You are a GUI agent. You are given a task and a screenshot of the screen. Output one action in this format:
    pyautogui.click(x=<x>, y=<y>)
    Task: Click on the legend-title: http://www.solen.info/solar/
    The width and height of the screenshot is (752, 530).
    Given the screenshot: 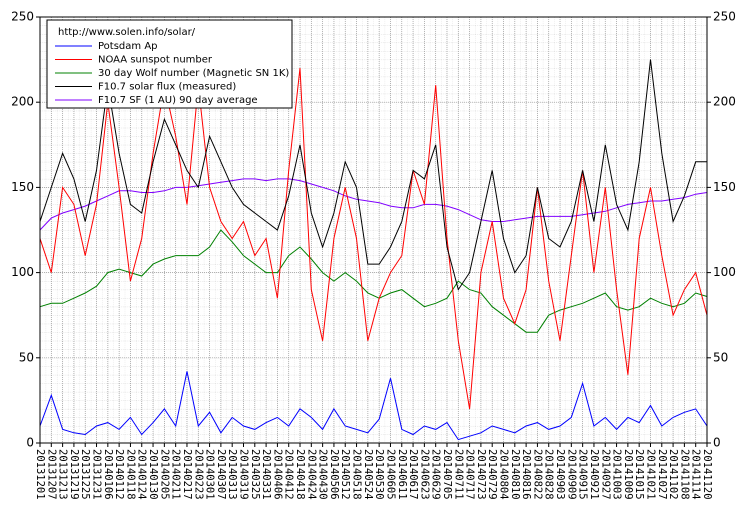 What is the action you would take?
    pyautogui.click(x=127, y=32)
    